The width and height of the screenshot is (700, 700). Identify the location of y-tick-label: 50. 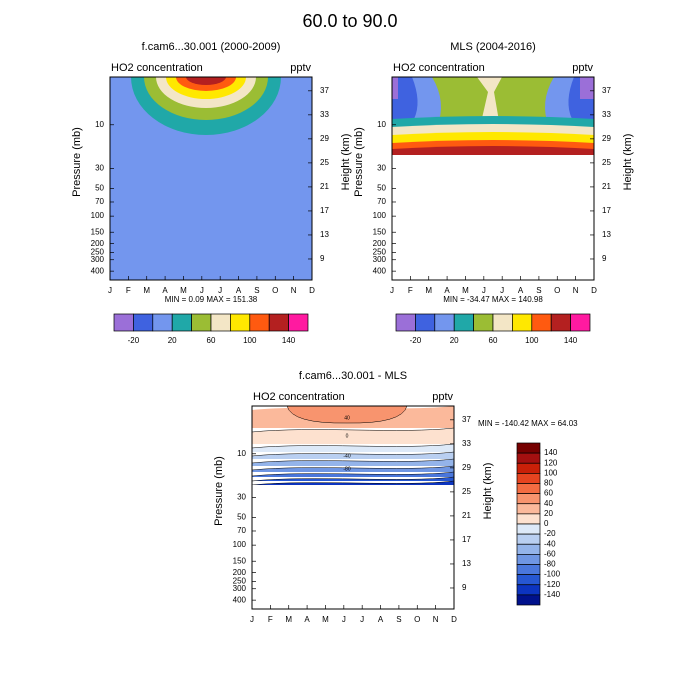
(99, 188).